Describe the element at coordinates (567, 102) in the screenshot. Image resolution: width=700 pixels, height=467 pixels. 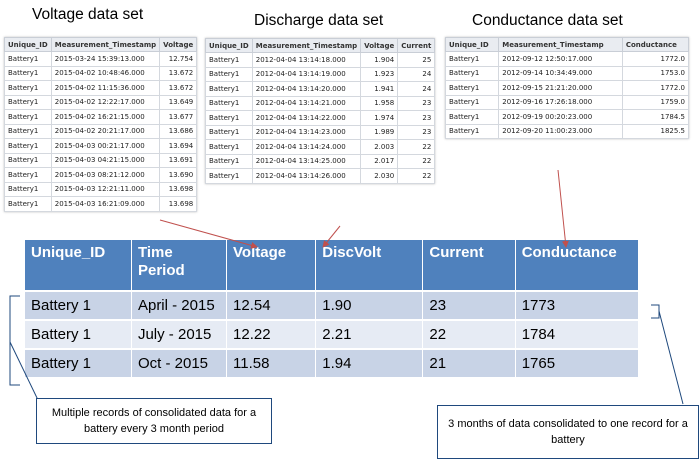
I see `table-row: Battery1 2012-09-16 17:26:18.000 1759.0` at that location.